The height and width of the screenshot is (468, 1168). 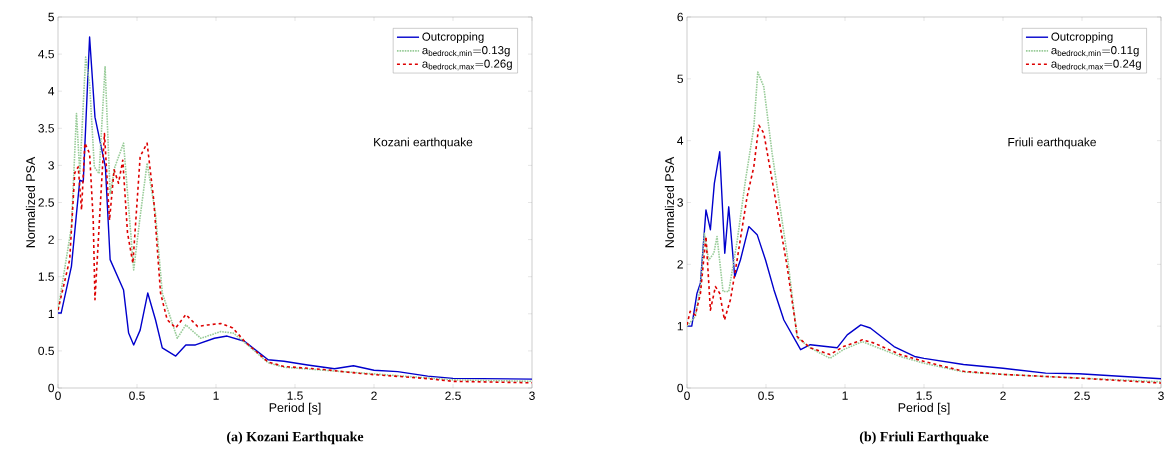 I want to click on text: (b) Friuli Earthquake, so click(x=924, y=438).